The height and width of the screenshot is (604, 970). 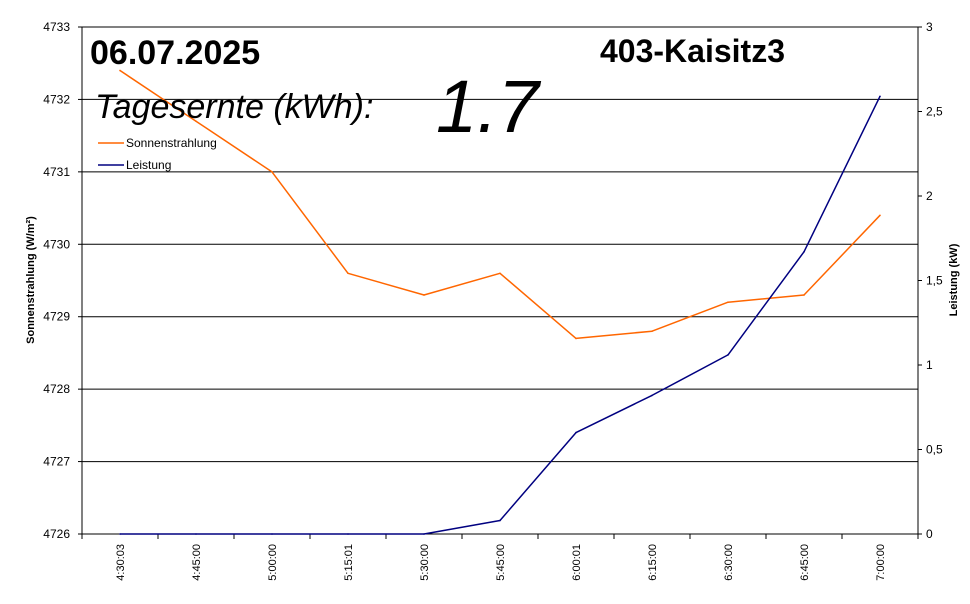 I want to click on x-tick-label: 4:45:00, so click(x=197, y=562).